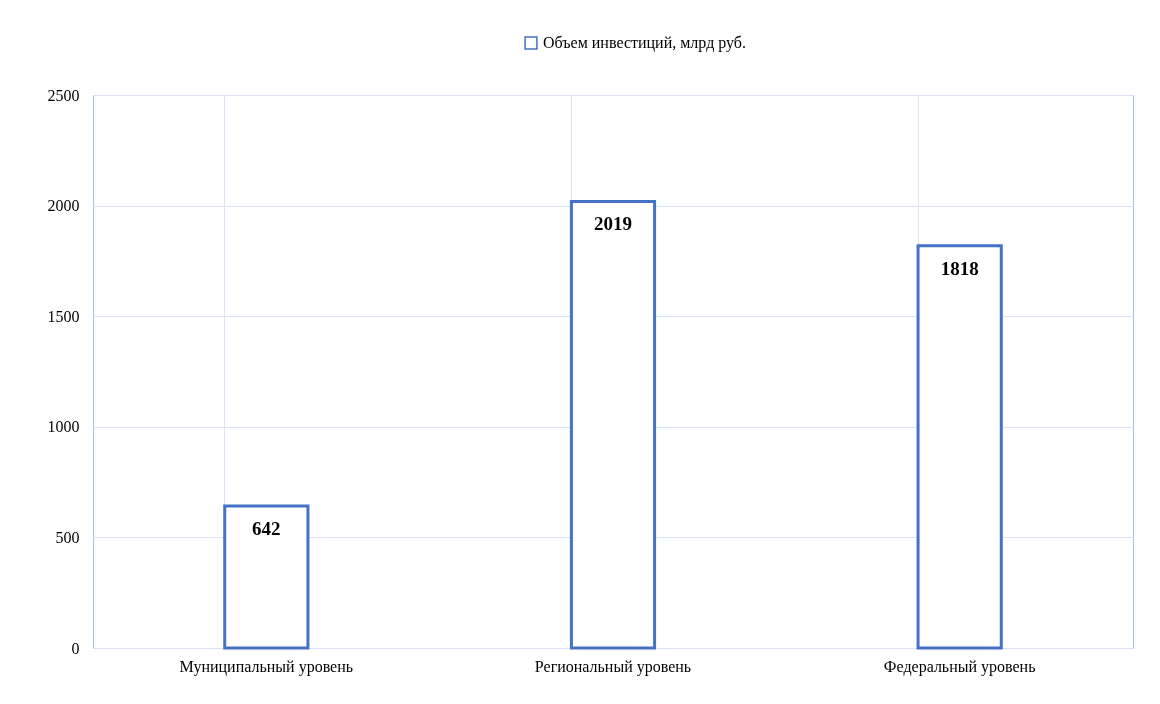 Image resolution: width=1160 pixels, height=704 pixels. Describe the element at coordinates (63, 206) in the screenshot. I see `y-tick-label: 2000` at that location.